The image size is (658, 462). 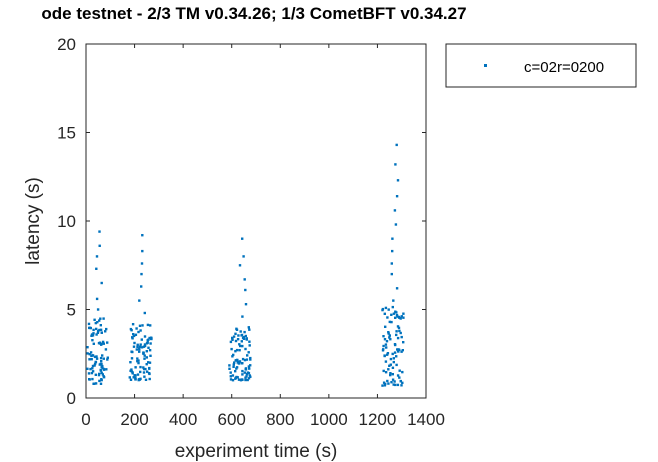 I want to click on y-tick-label: 20, so click(x=66, y=44).